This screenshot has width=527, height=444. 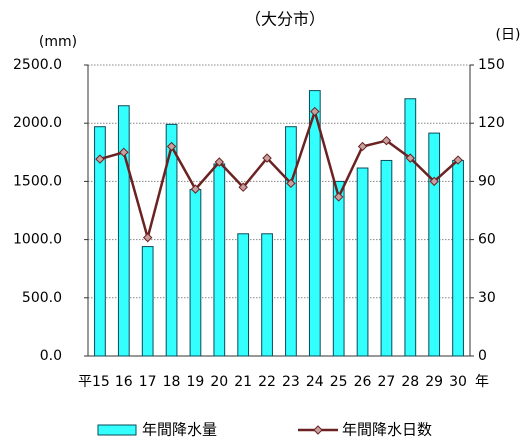 I want to click on x-tick-label: 17, so click(x=148, y=382).